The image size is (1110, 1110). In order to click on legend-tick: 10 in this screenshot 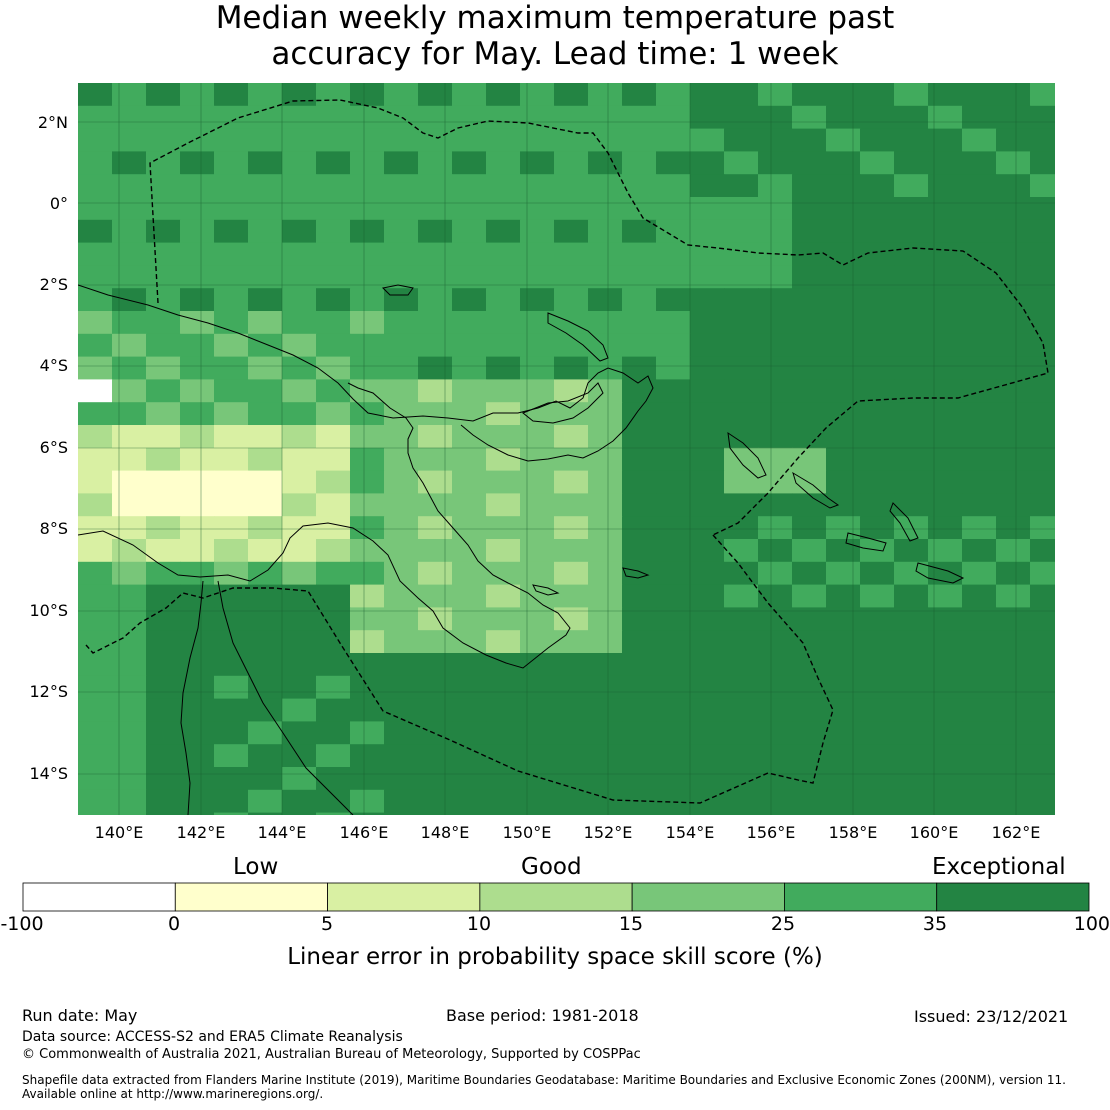, I will do `click(479, 924)`.